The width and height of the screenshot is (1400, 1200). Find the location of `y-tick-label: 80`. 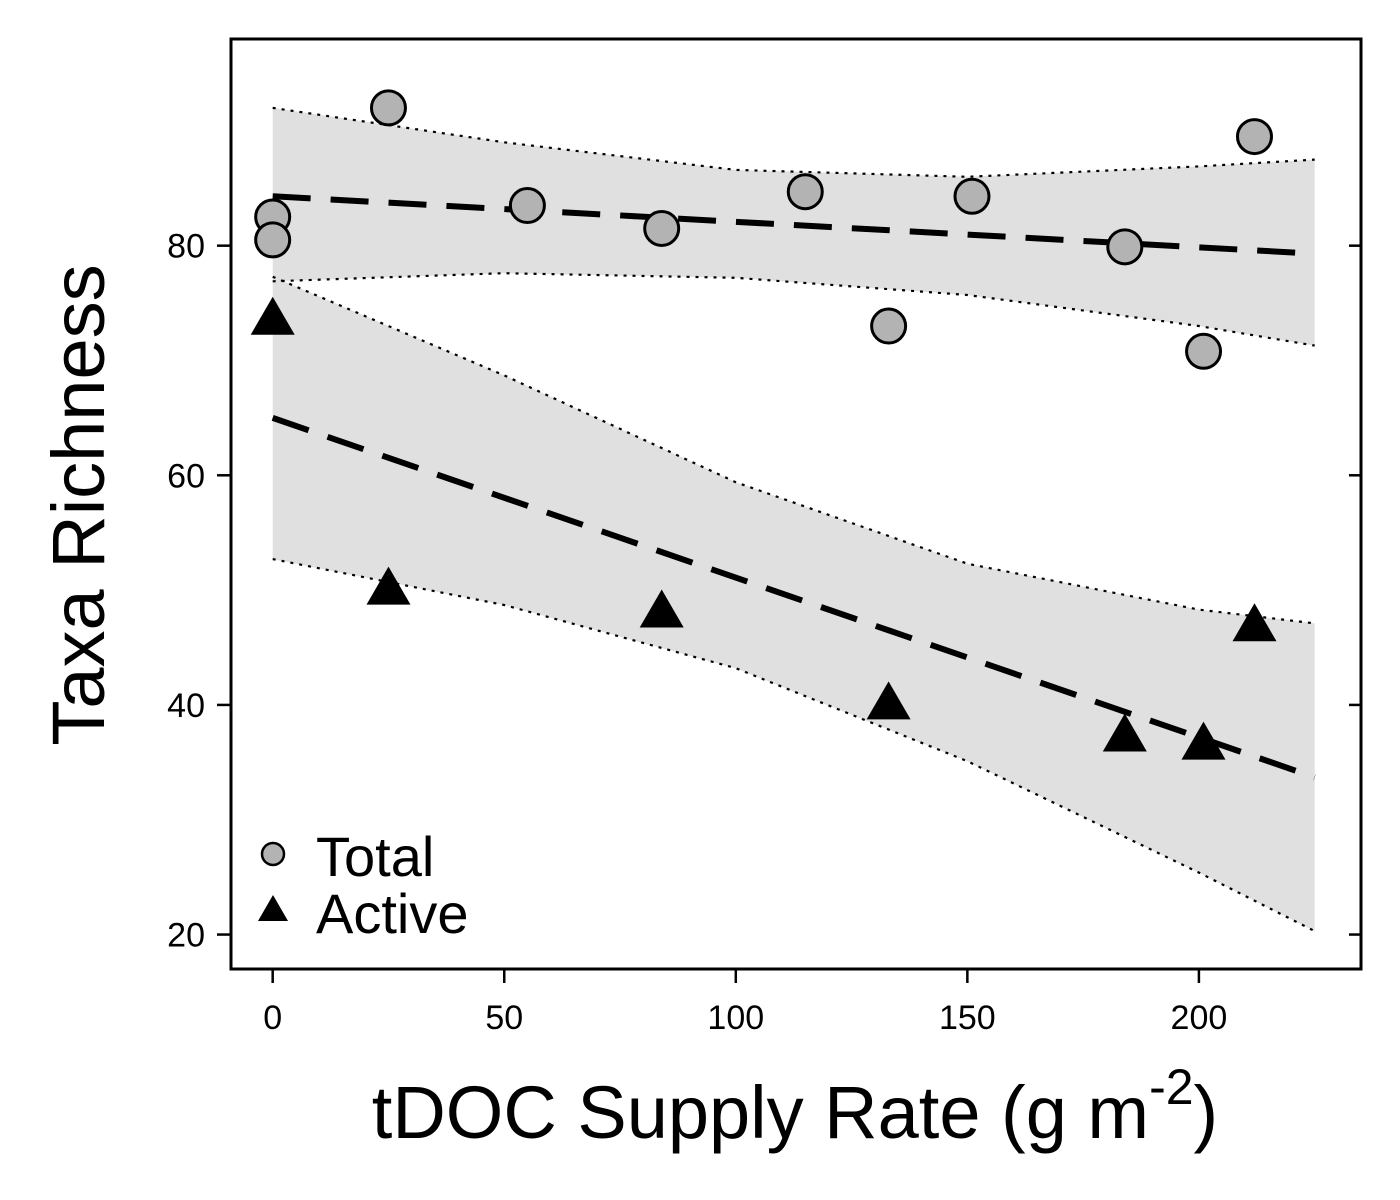

y-tick-label: 80 is located at coordinates (186, 247).